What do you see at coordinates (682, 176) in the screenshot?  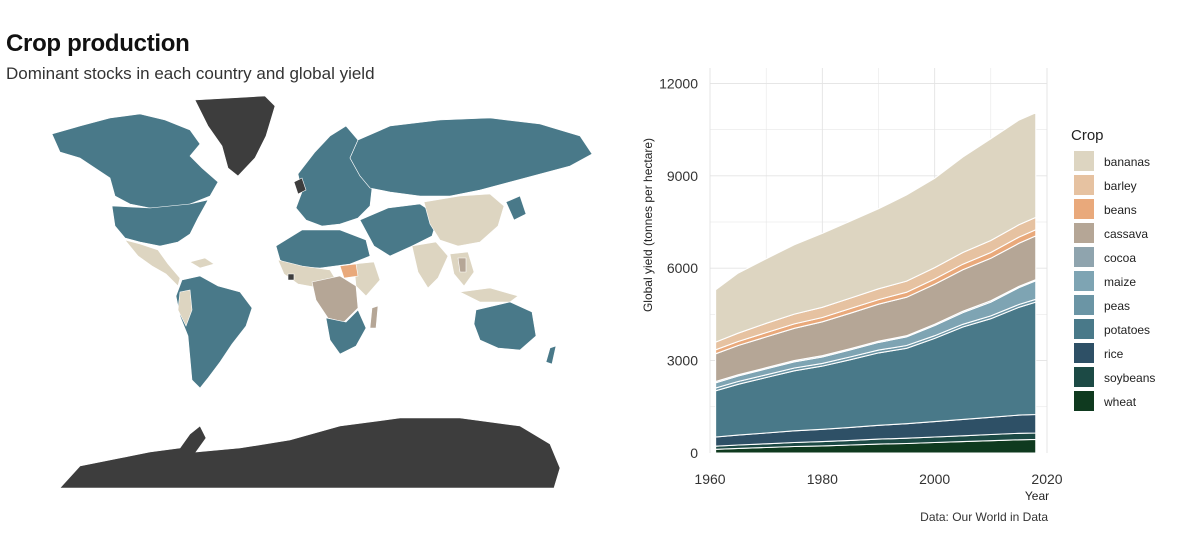 I see `y-tick-label: 9000` at bounding box center [682, 176].